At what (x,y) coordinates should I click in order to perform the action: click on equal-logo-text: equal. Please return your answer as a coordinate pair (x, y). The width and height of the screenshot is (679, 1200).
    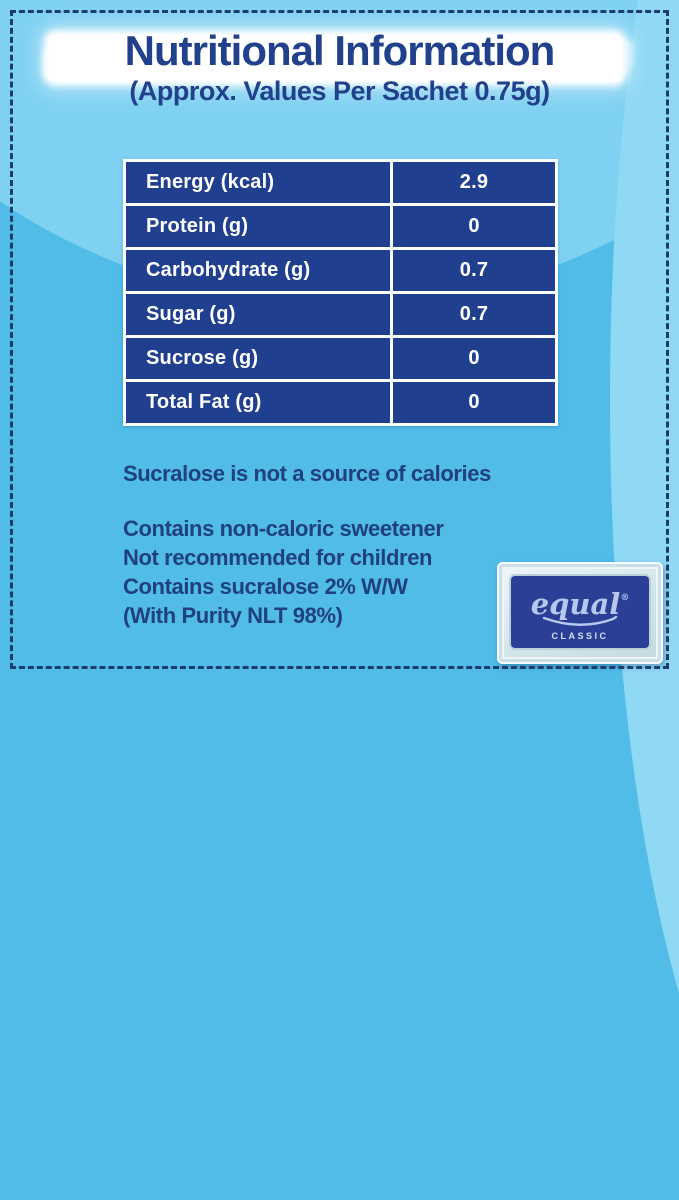
    Looking at the image, I should click on (575, 604).